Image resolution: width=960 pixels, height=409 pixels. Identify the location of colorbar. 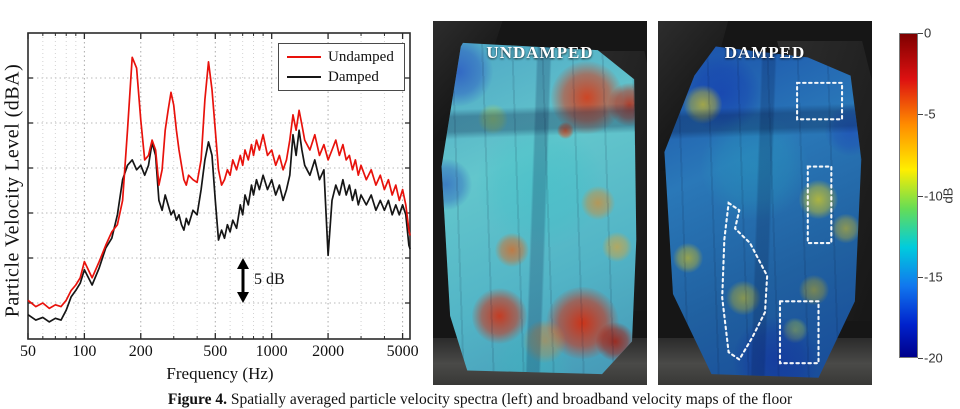
(908, 195).